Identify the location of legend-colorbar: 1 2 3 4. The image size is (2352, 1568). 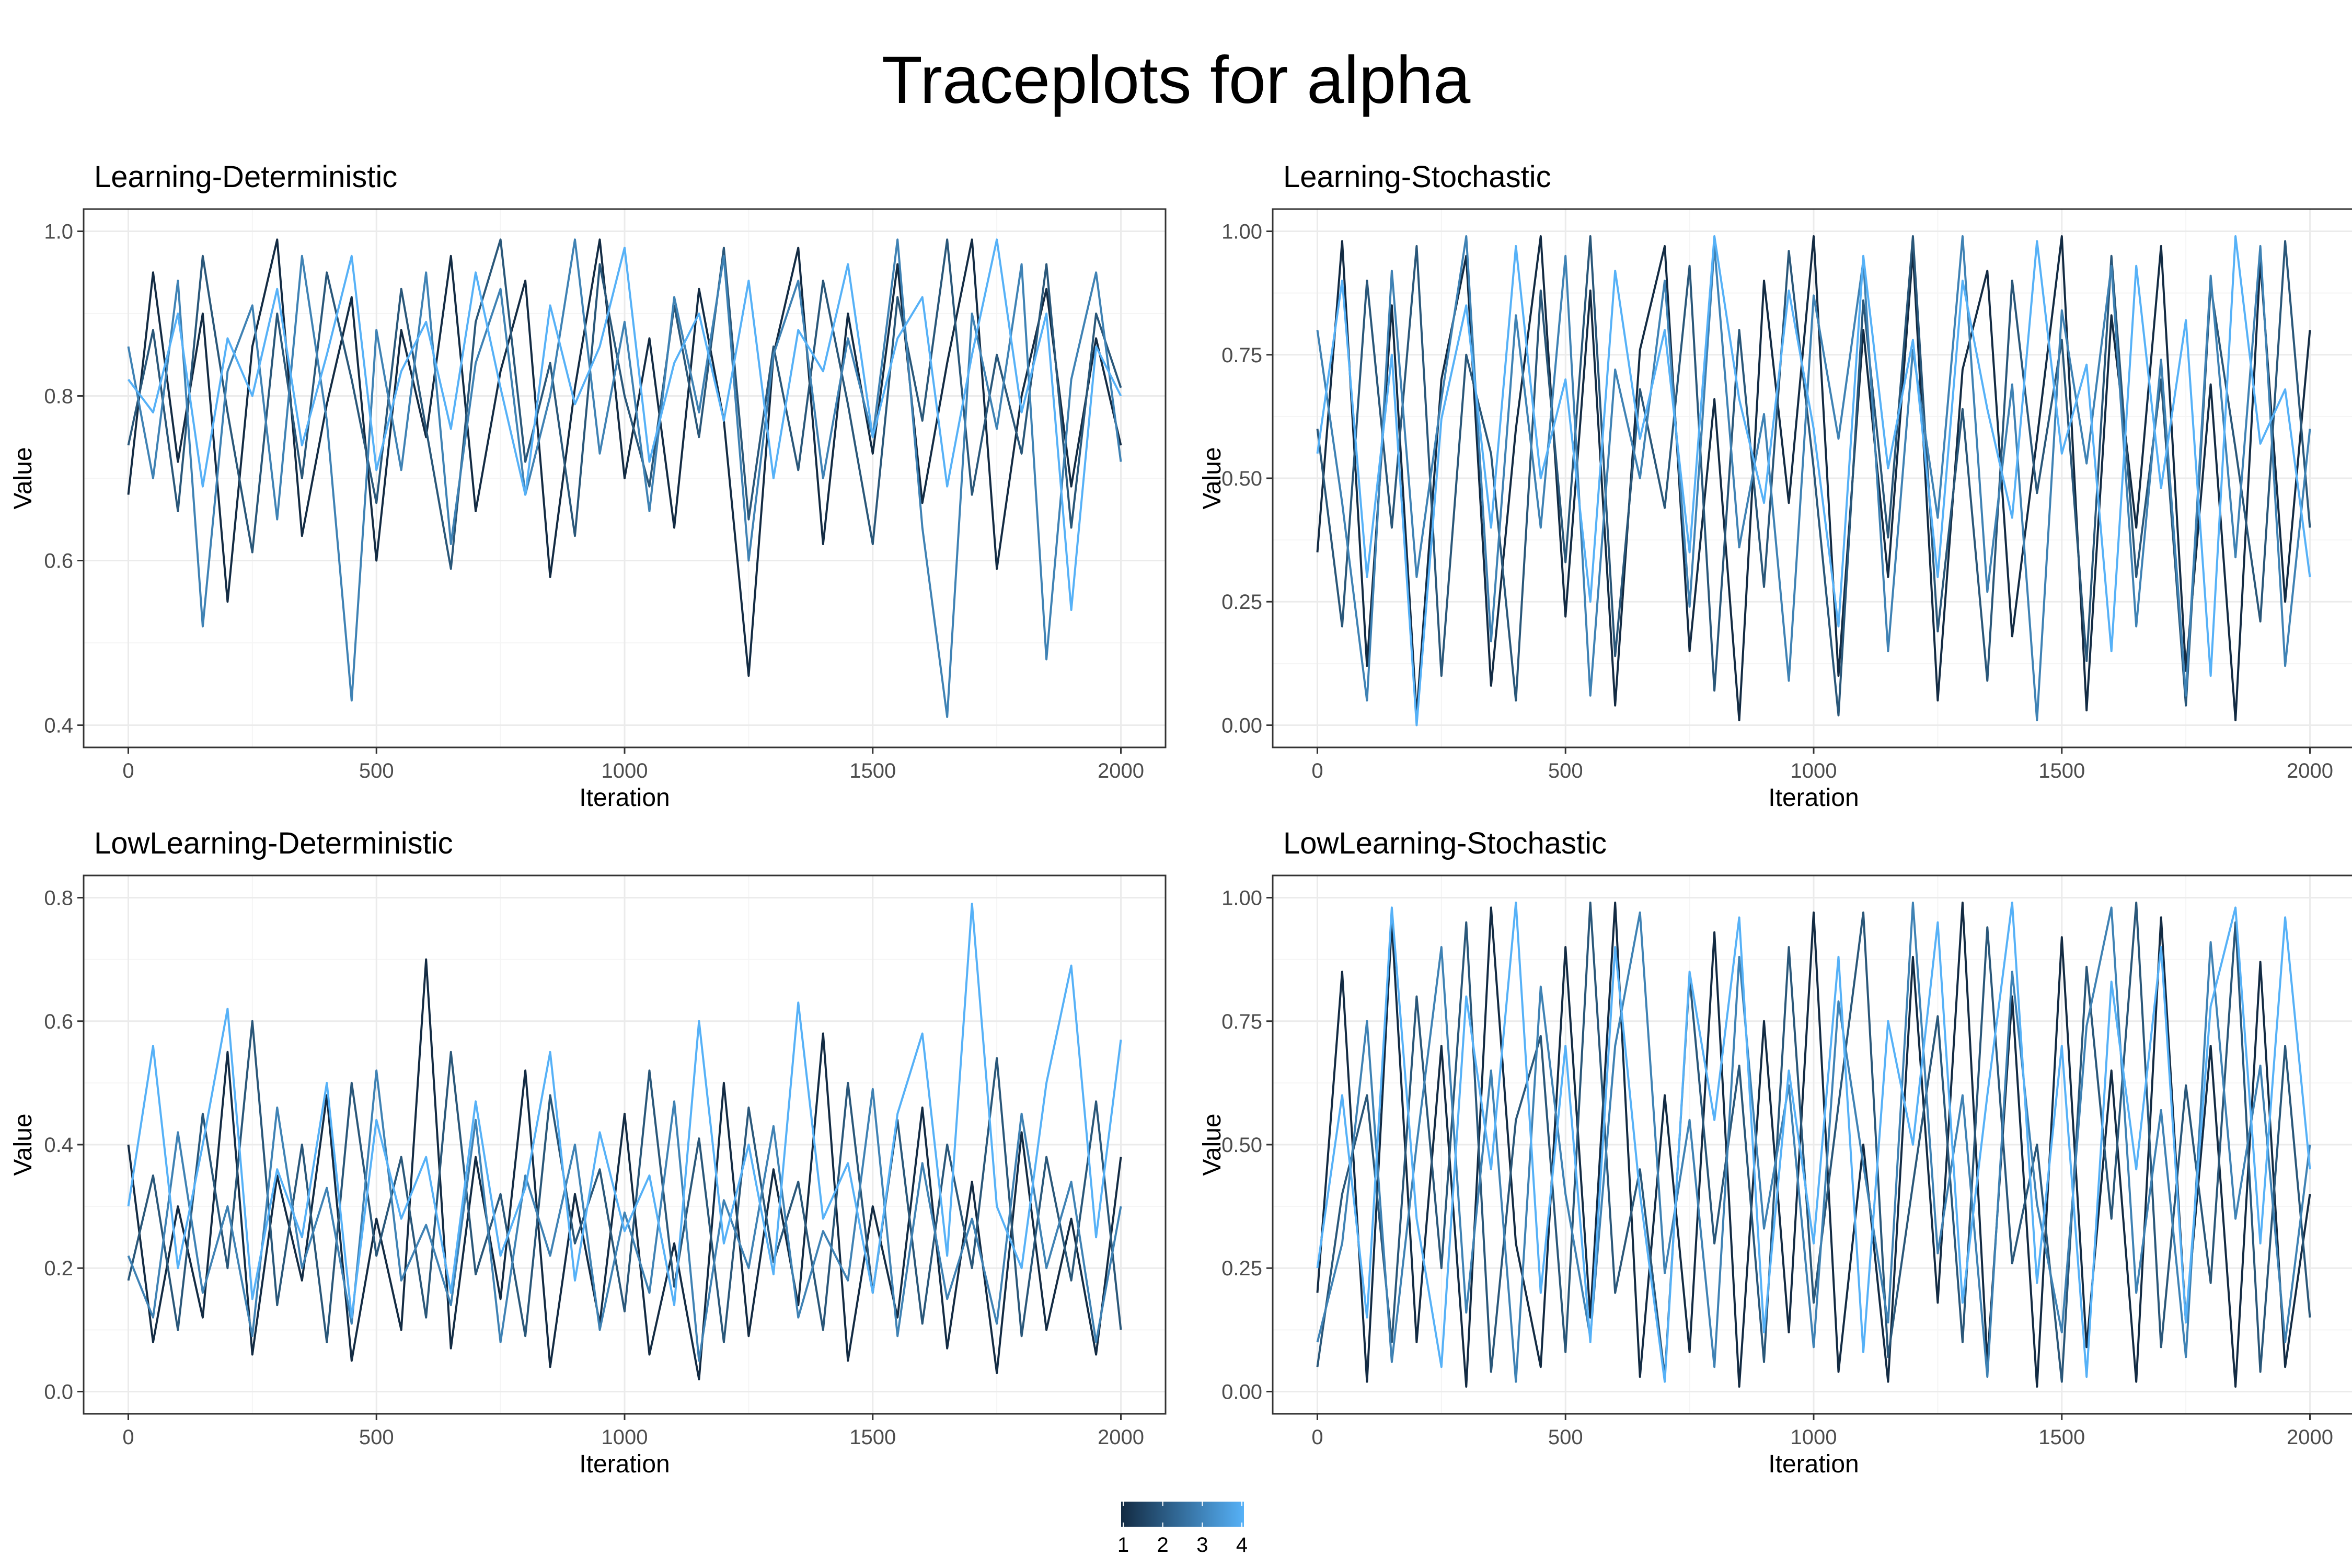
(1182, 1529).